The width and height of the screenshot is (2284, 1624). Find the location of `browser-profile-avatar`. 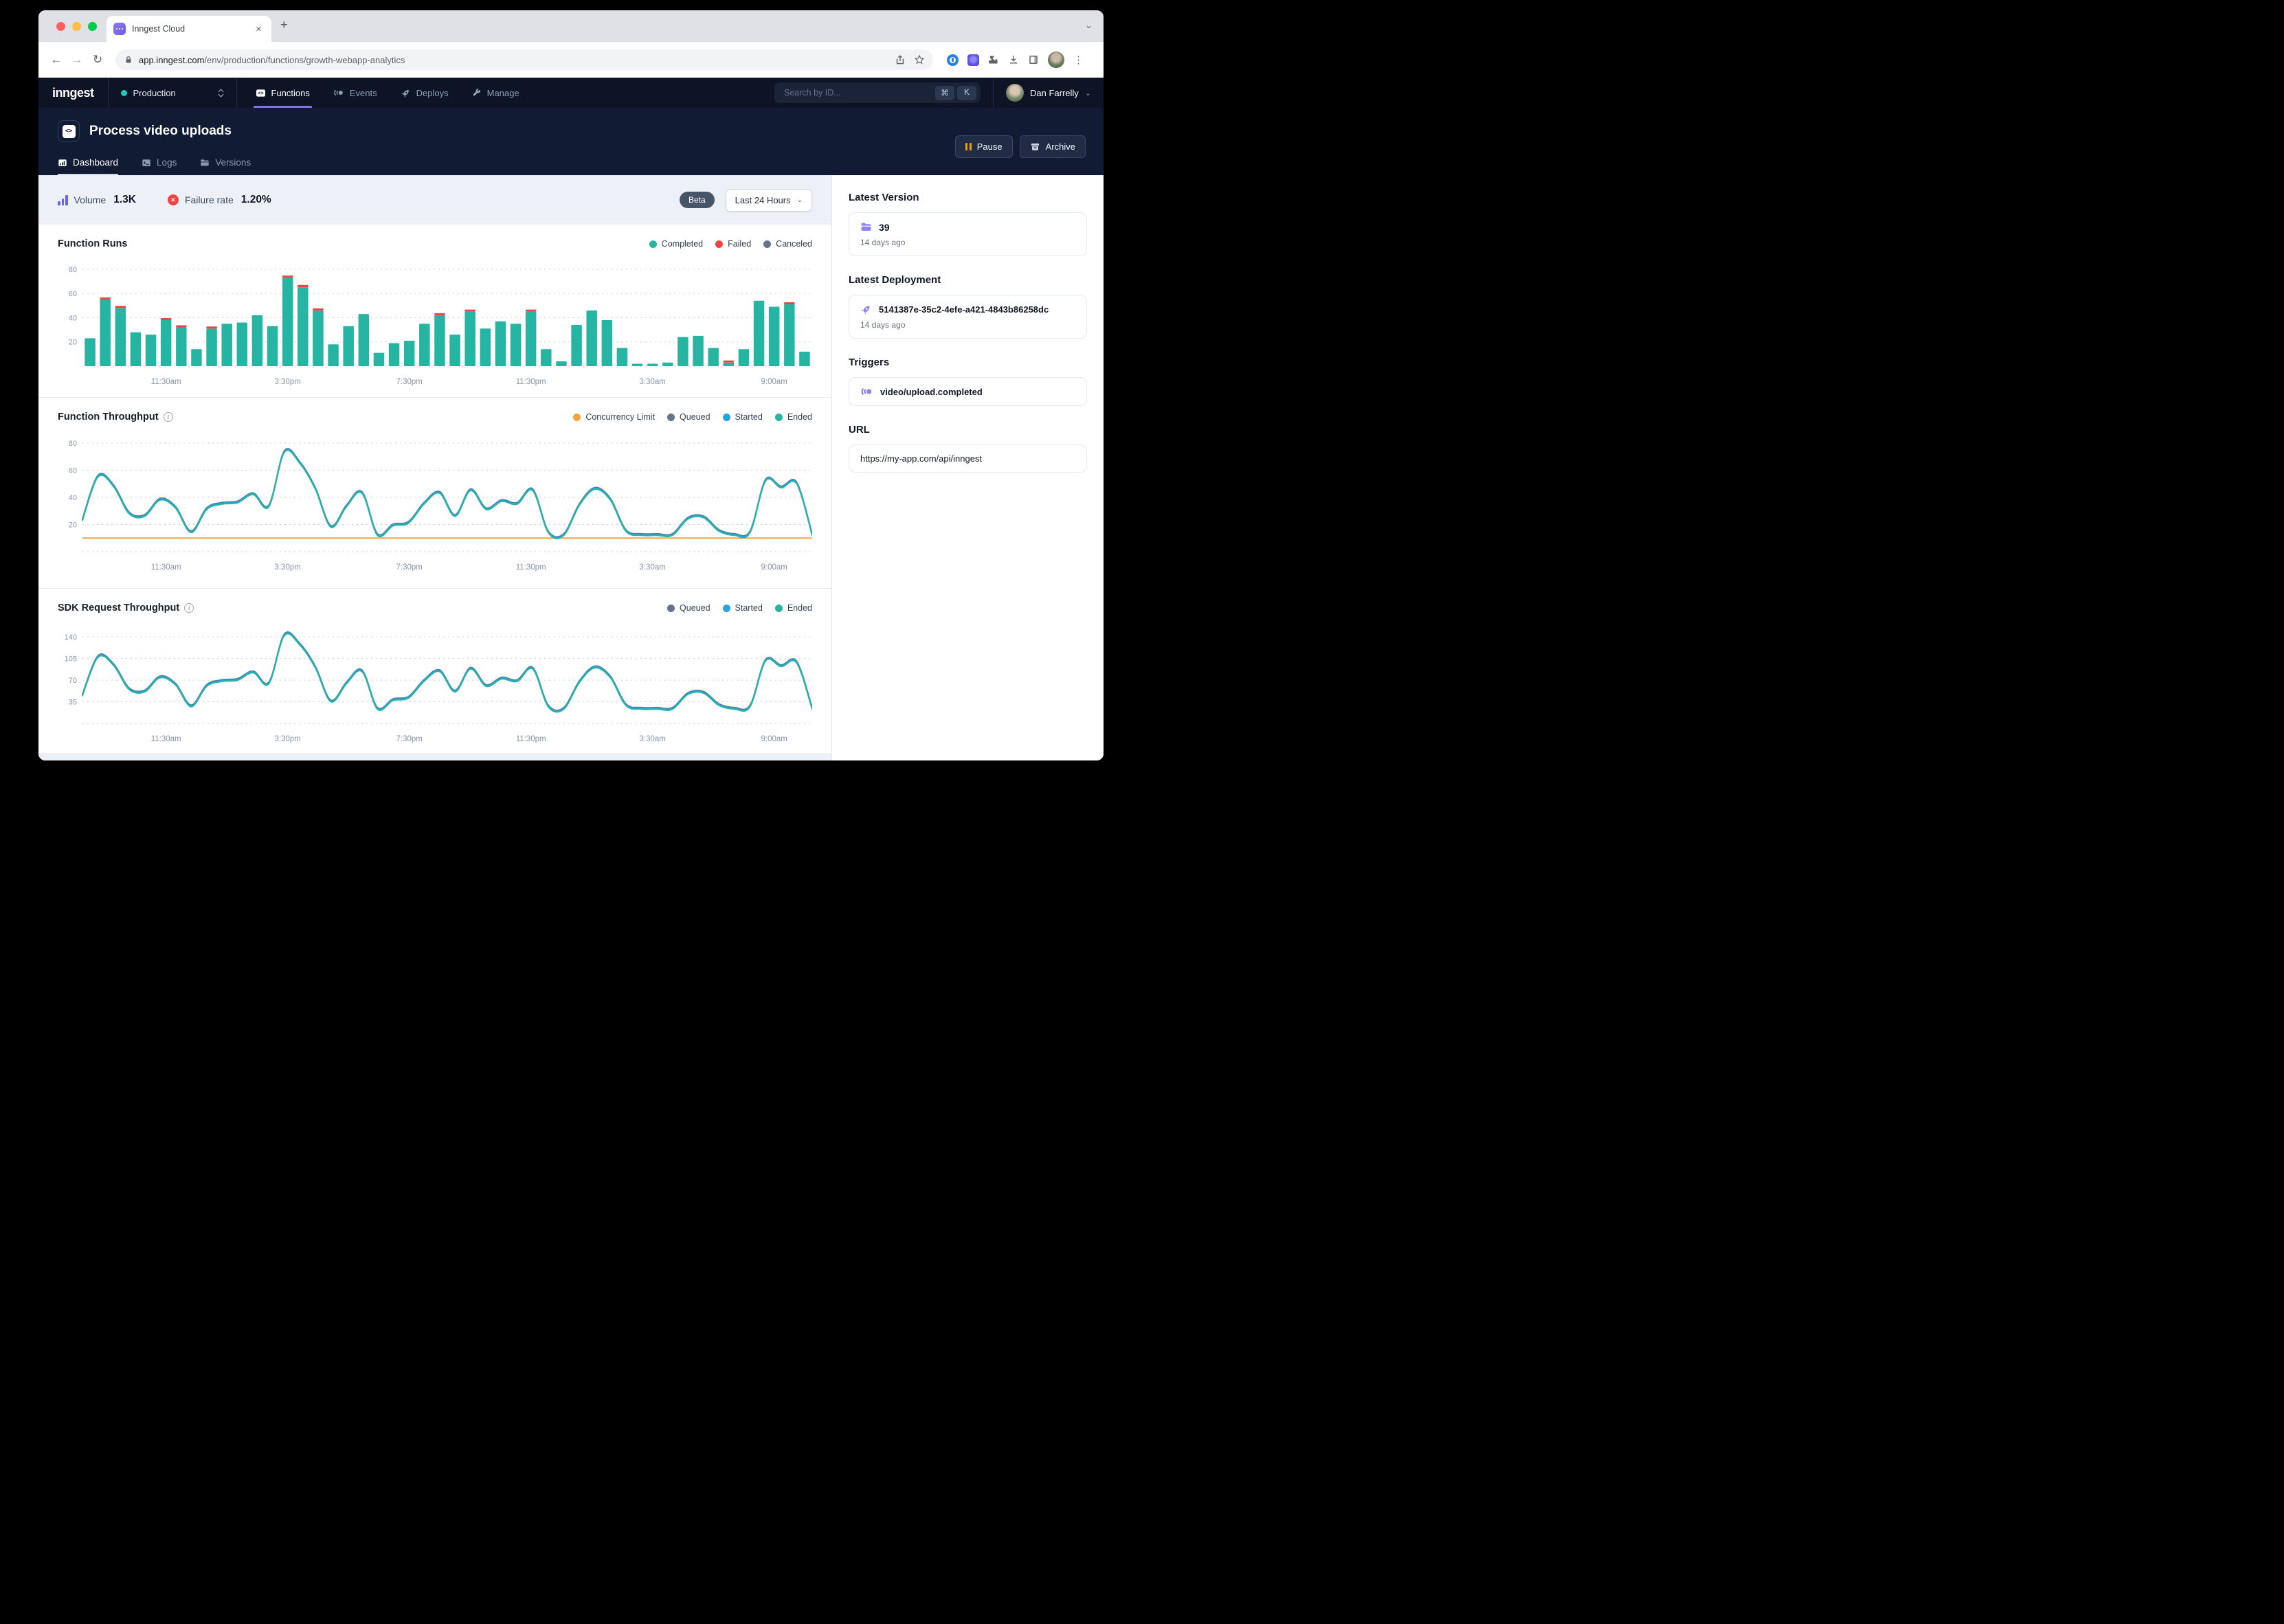

browser-profile-avatar is located at coordinates (1056, 60).